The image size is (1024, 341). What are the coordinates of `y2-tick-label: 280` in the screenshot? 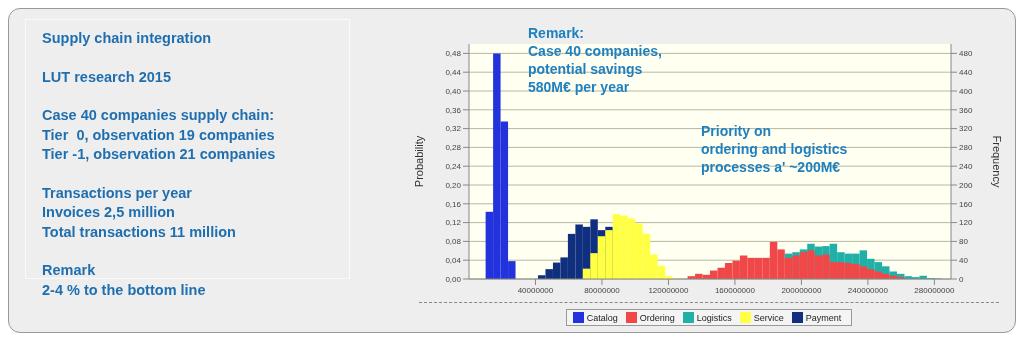 It's located at (966, 148).